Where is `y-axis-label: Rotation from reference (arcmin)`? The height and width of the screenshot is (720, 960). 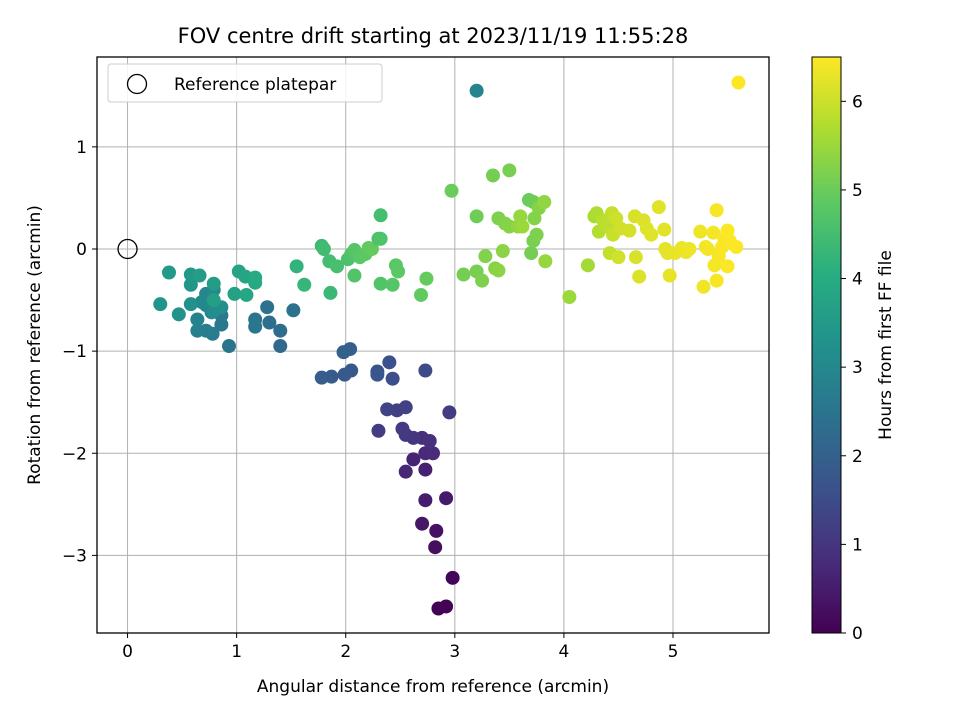 y-axis-label: Rotation from reference (arcmin) is located at coordinates (35, 345).